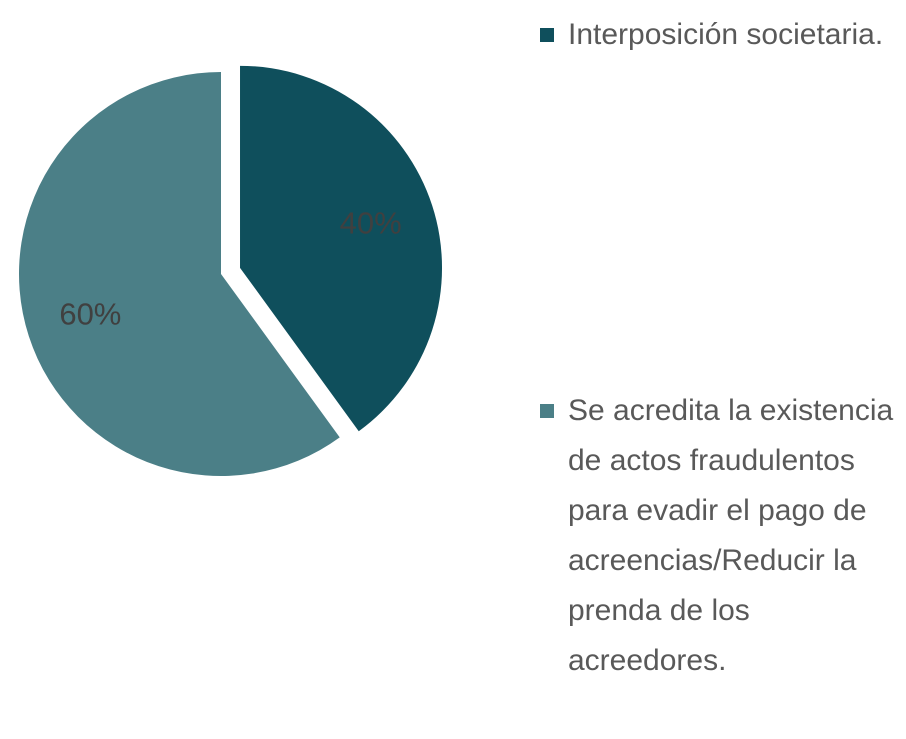  What do you see at coordinates (726, 34) in the screenshot?
I see `legend-label: Interposición societaria.` at bounding box center [726, 34].